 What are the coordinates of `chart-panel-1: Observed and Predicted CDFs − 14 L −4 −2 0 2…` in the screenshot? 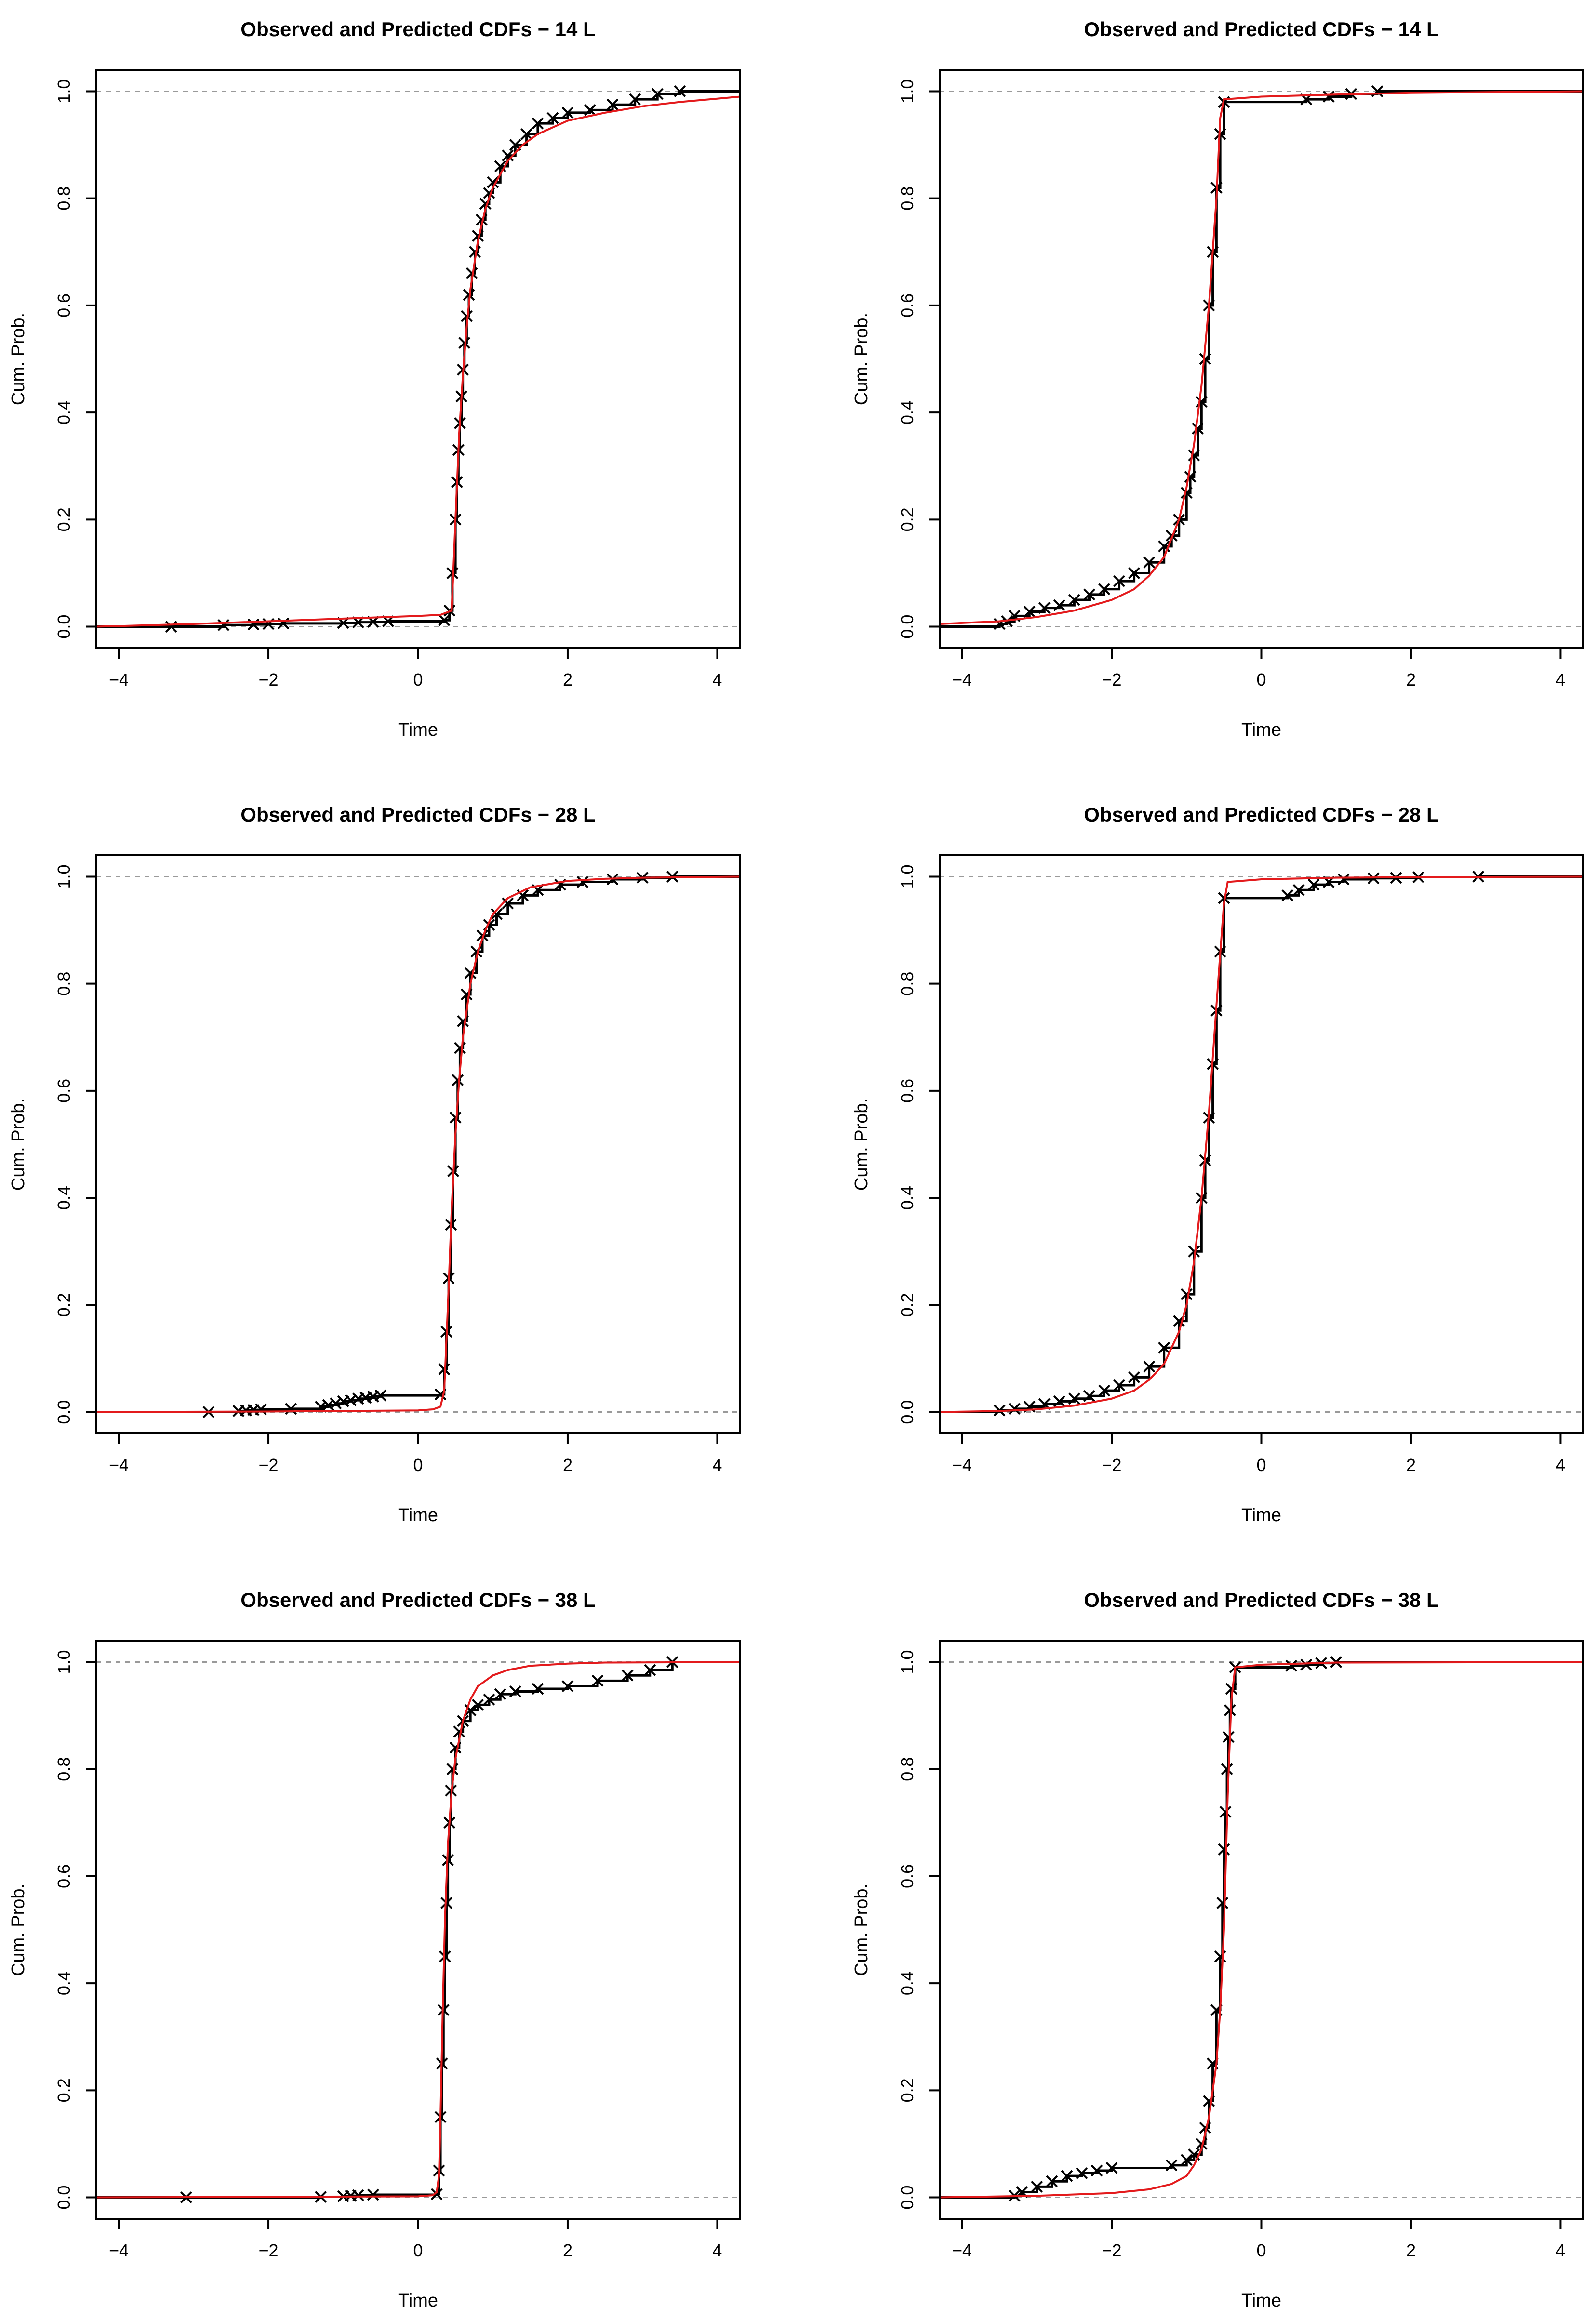 It's located at (374, 379).